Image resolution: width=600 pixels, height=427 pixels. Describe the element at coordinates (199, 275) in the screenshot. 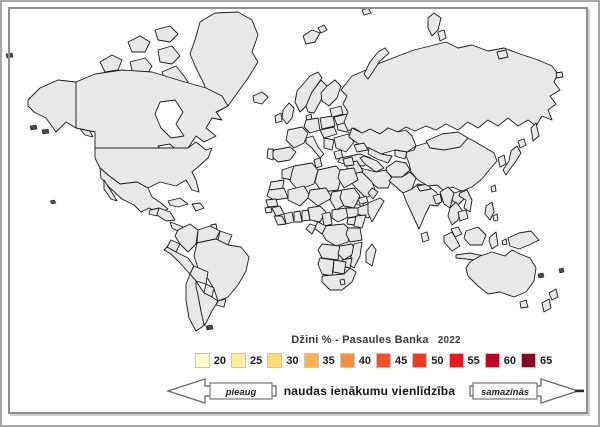

I see `country-bolivia` at that location.